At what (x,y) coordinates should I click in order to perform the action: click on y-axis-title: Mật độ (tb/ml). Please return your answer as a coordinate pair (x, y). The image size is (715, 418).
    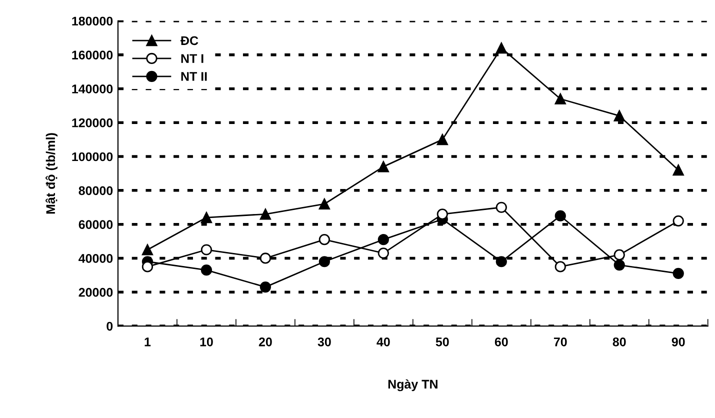
    Looking at the image, I should click on (52, 173).